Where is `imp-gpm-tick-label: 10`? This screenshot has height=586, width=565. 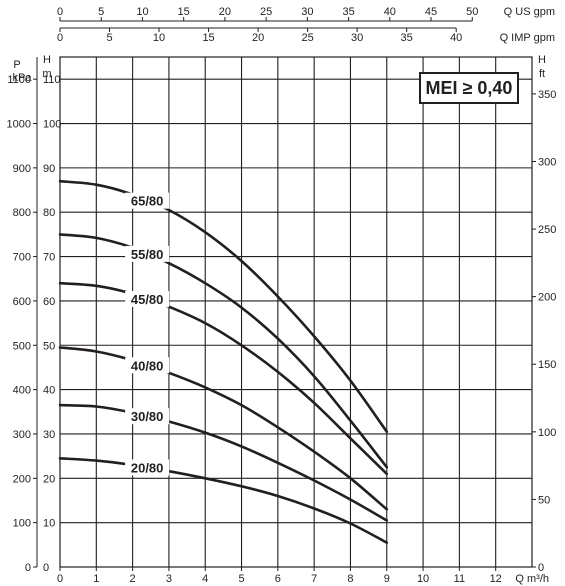
imp-gpm-tick-label: 10 is located at coordinates (159, 38).